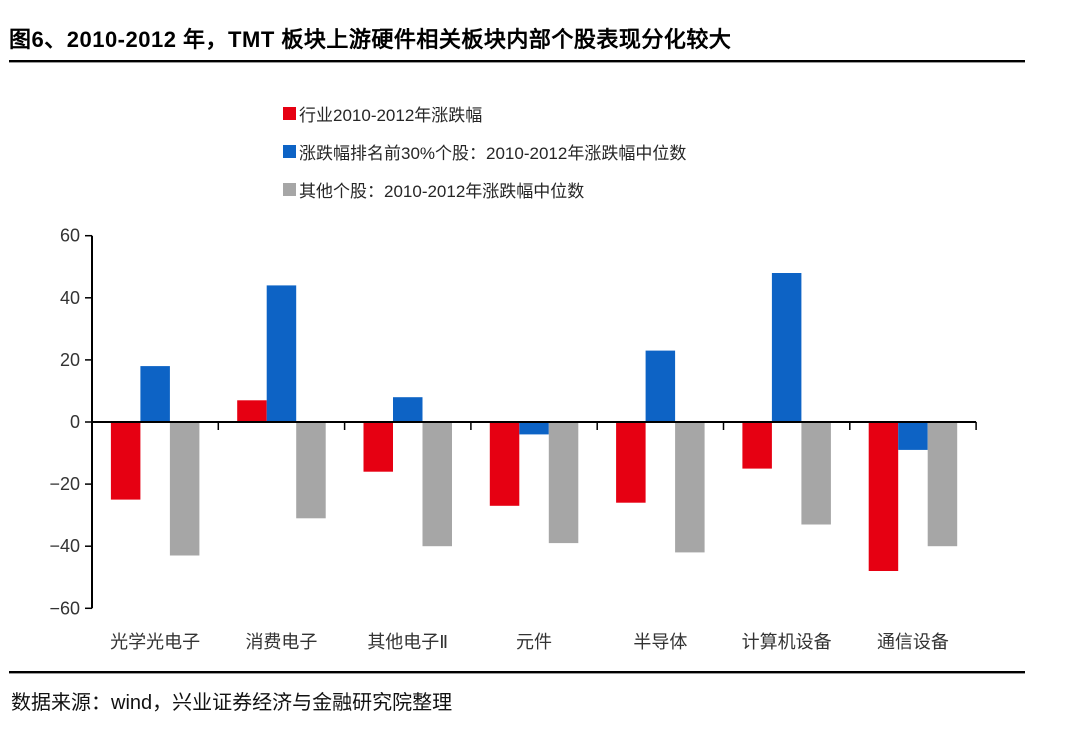  What do you see at coordinates (232, 703) in the screenshot?
I see `source-note: 数据来源：wind，兴业证券经济与金融研究院整理` at bounding box center [232, 703].